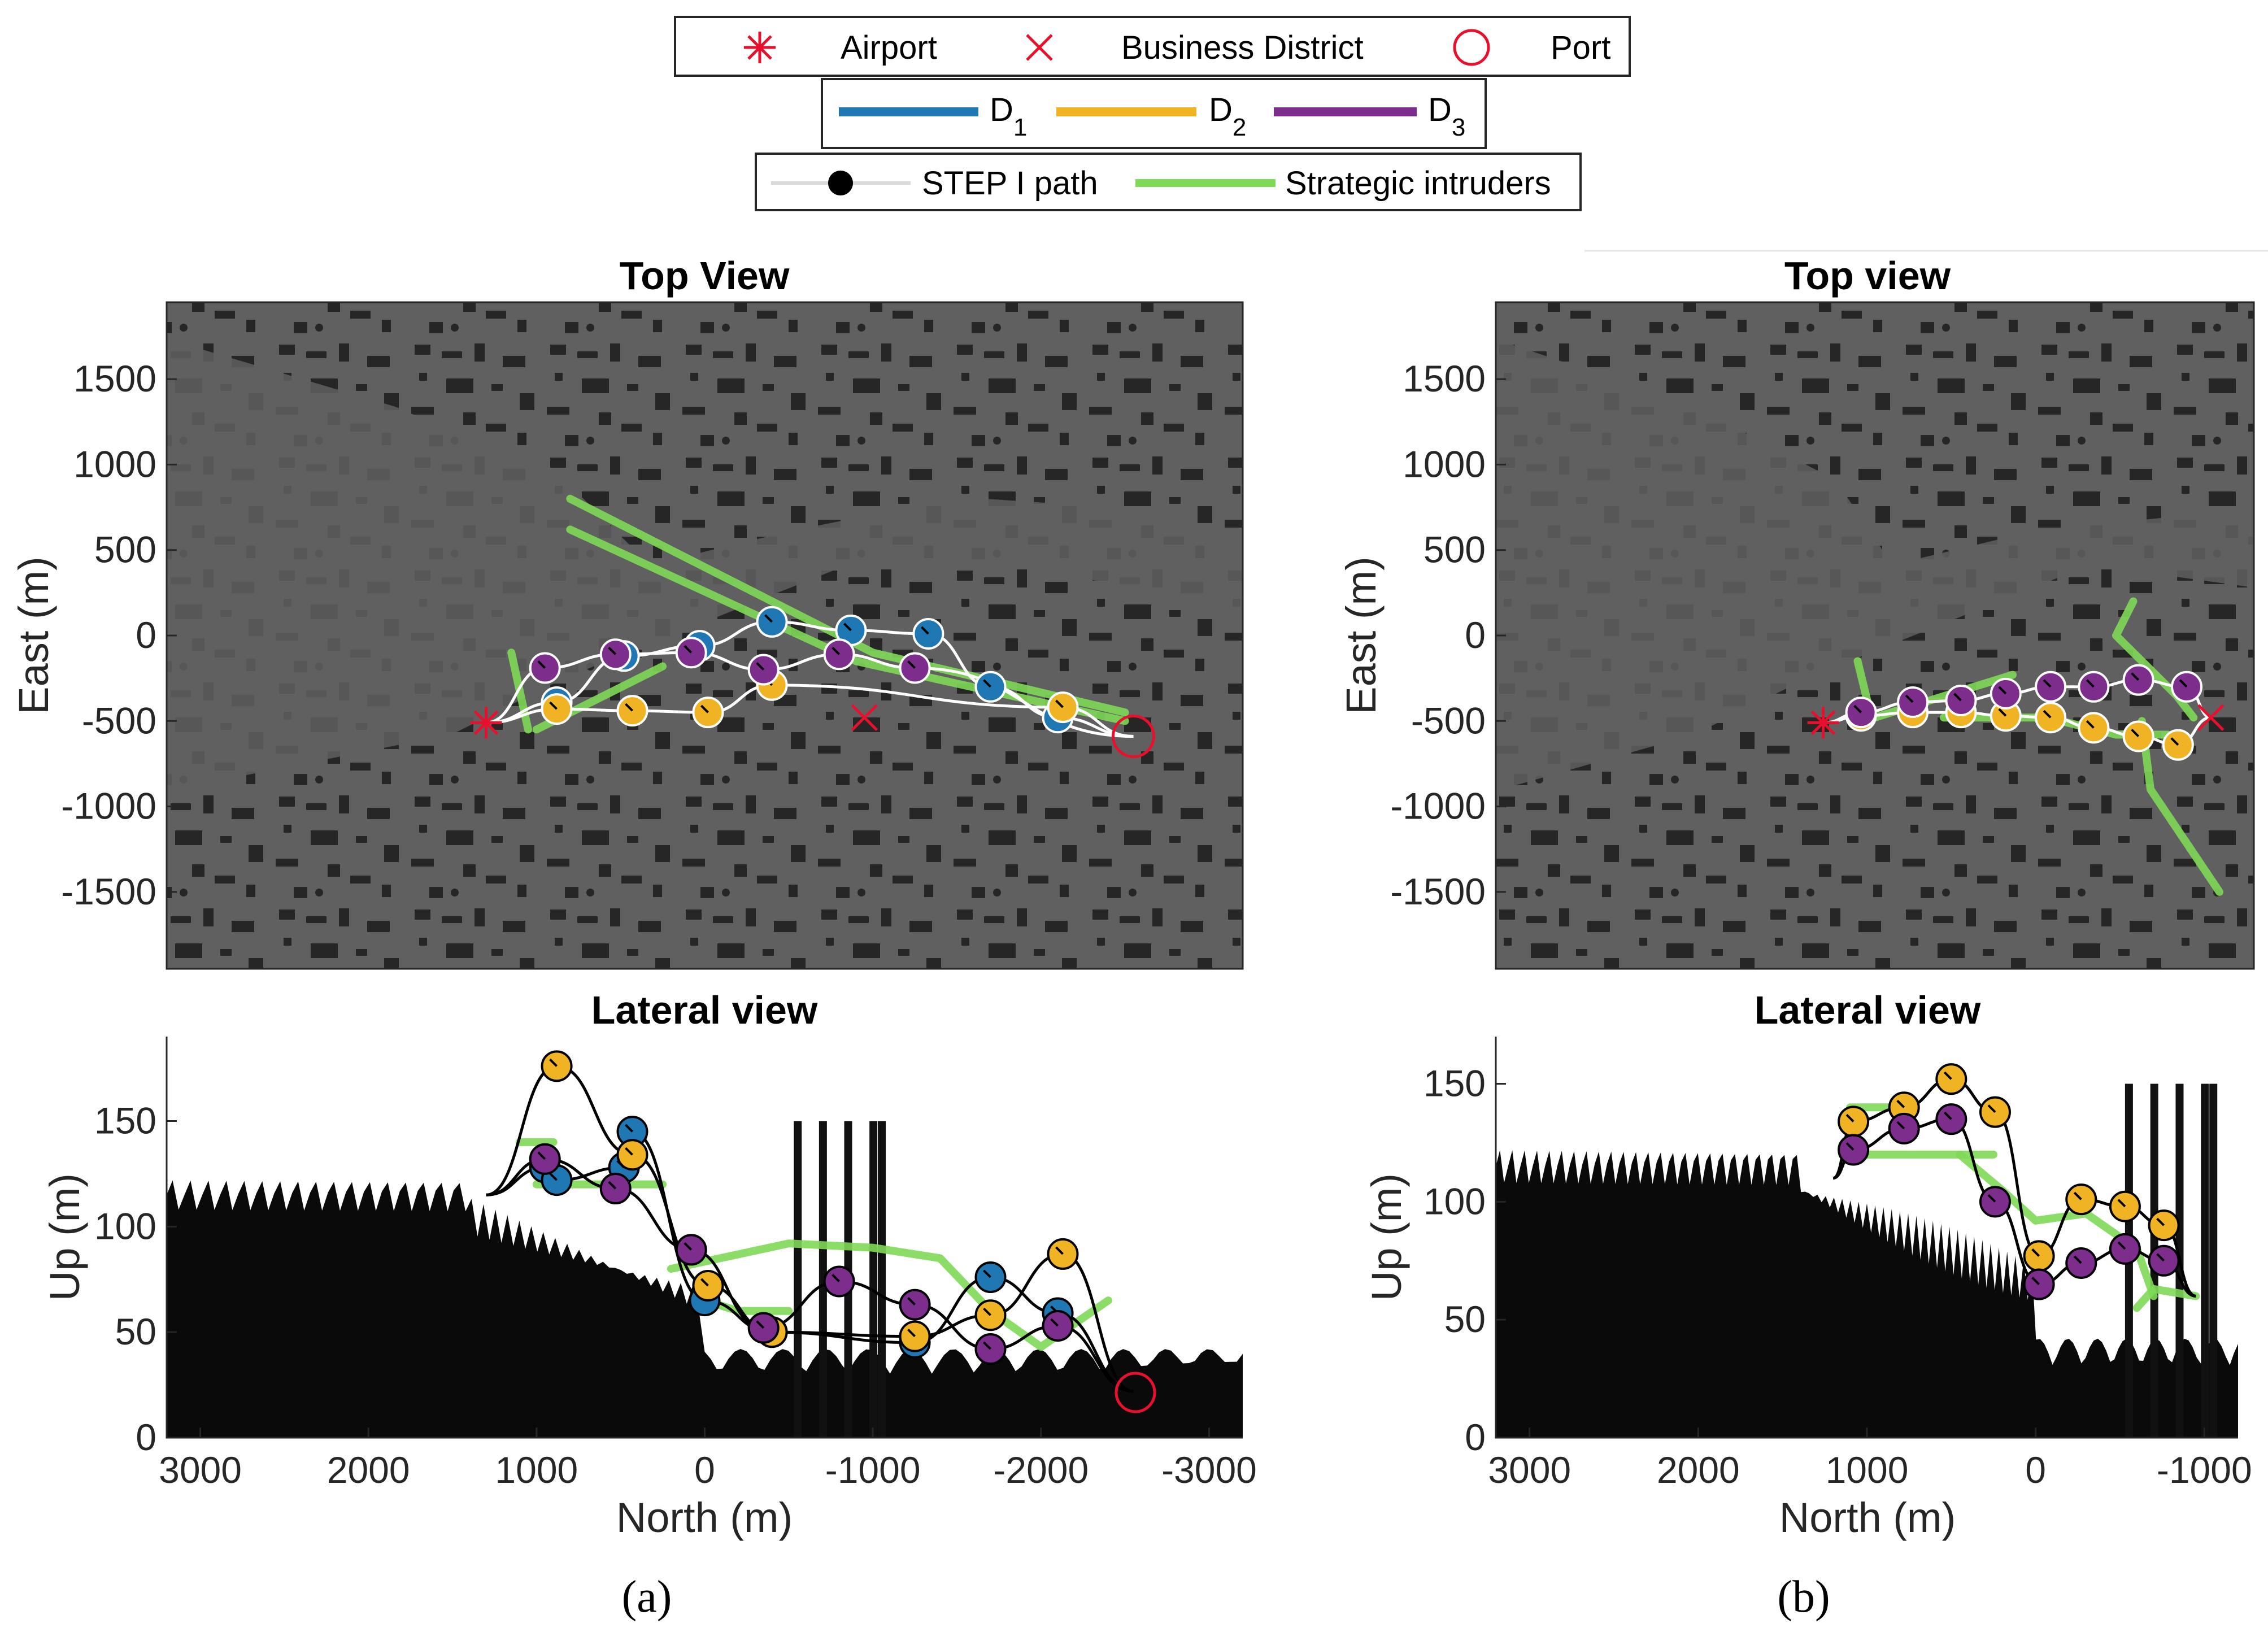 This screenshot has width=2268, height=1632. Describe the element at coordinates (1867, 1260) in the screenshot. I see `panel-b-lateral-terrain` at that location.